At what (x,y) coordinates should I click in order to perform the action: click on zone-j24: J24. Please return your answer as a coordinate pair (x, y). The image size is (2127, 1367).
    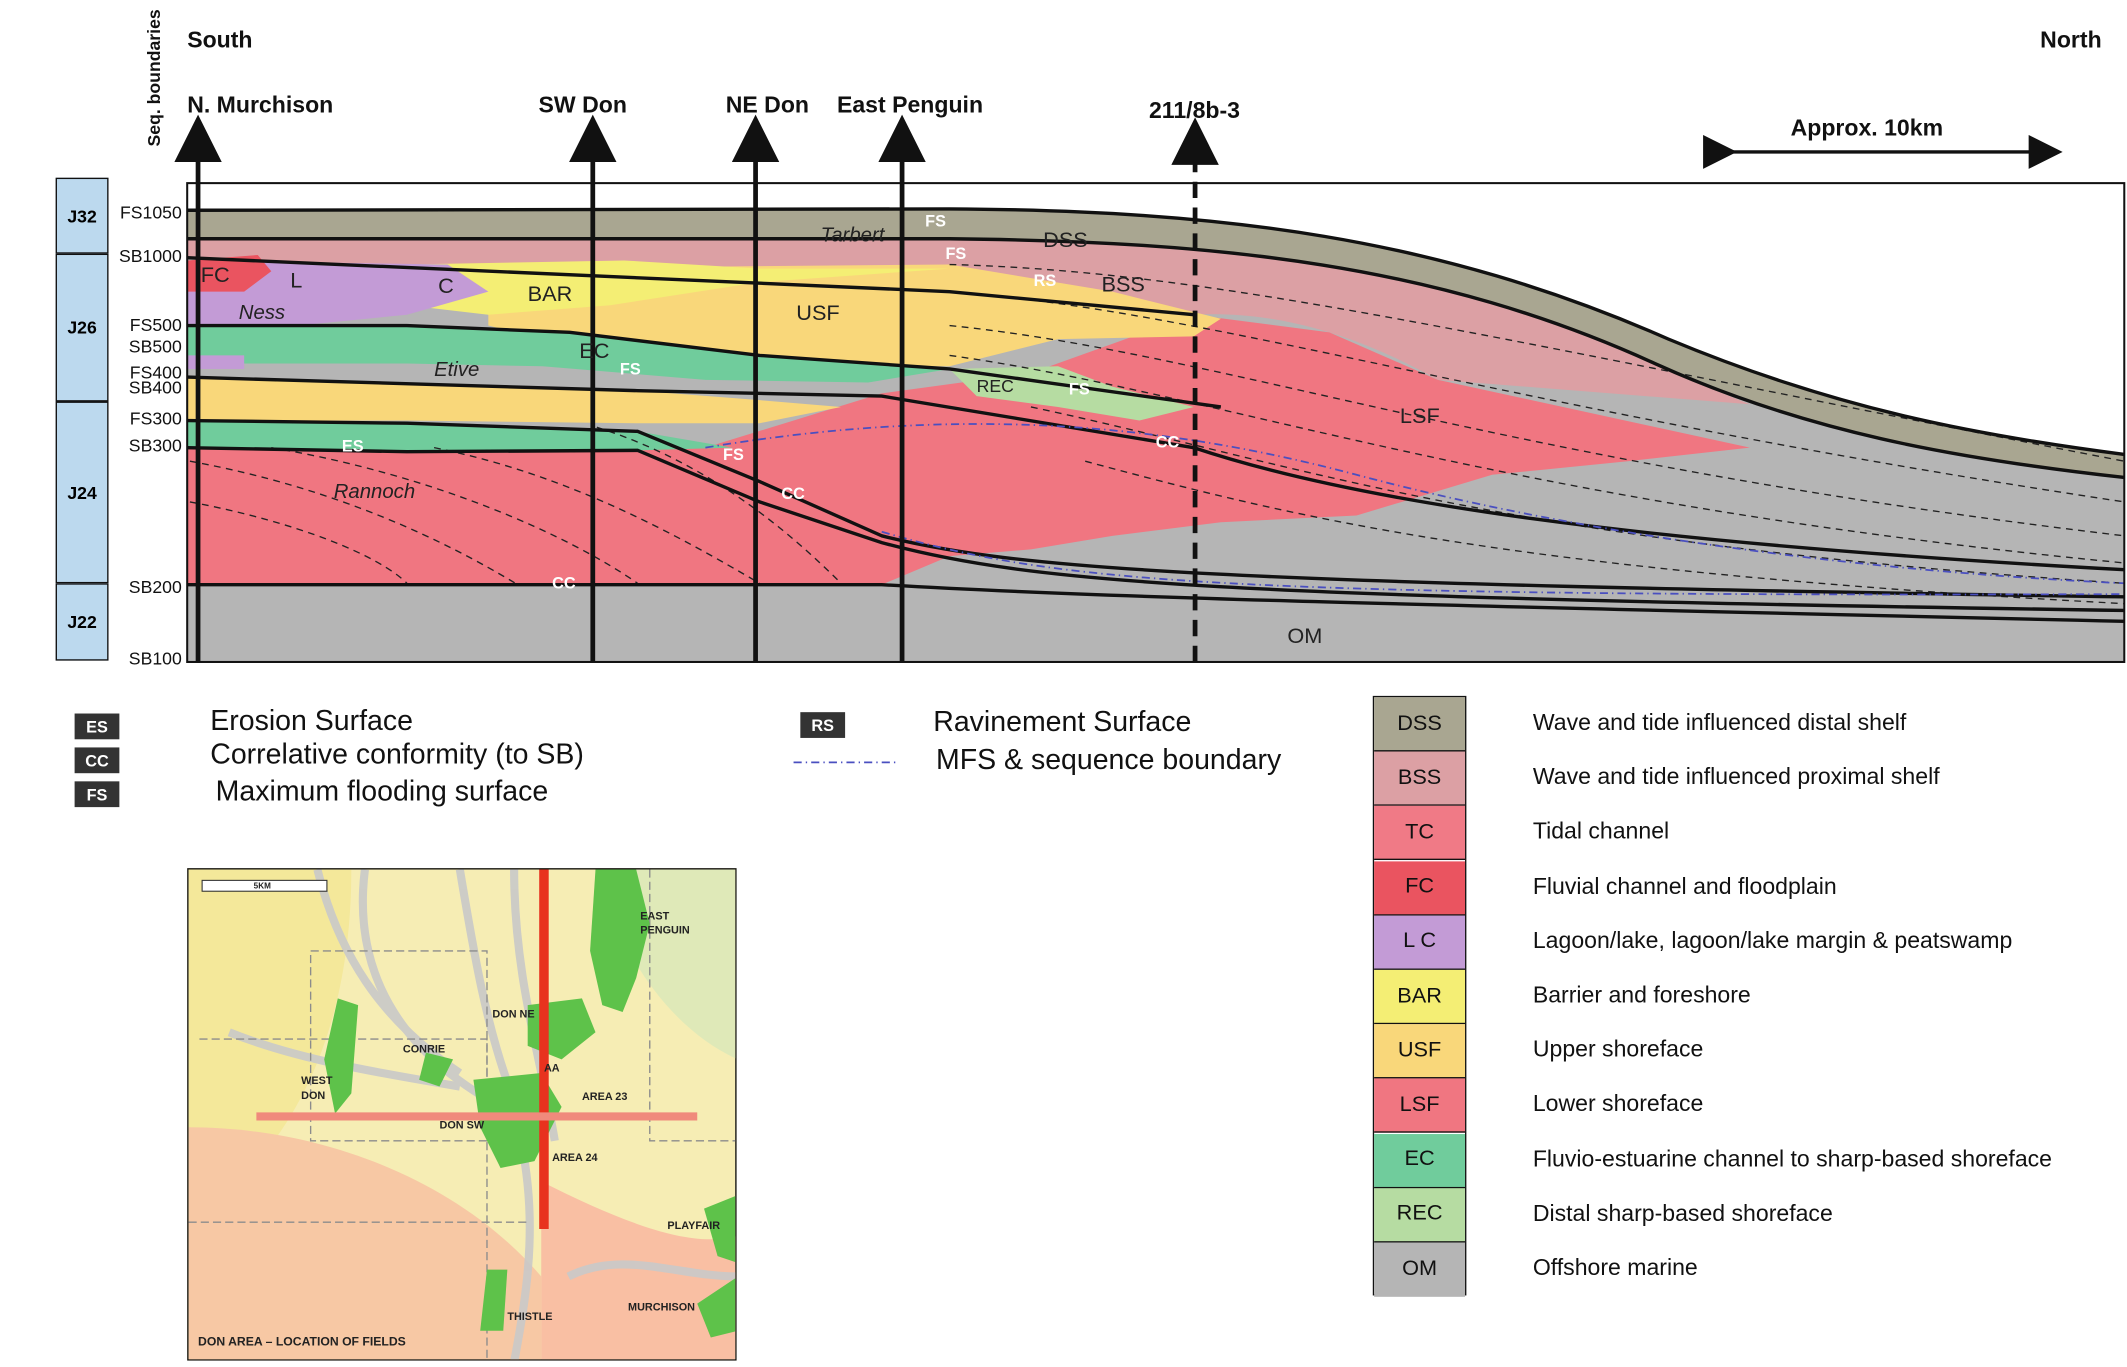
    Looking at the image, I should click on (82, 492).